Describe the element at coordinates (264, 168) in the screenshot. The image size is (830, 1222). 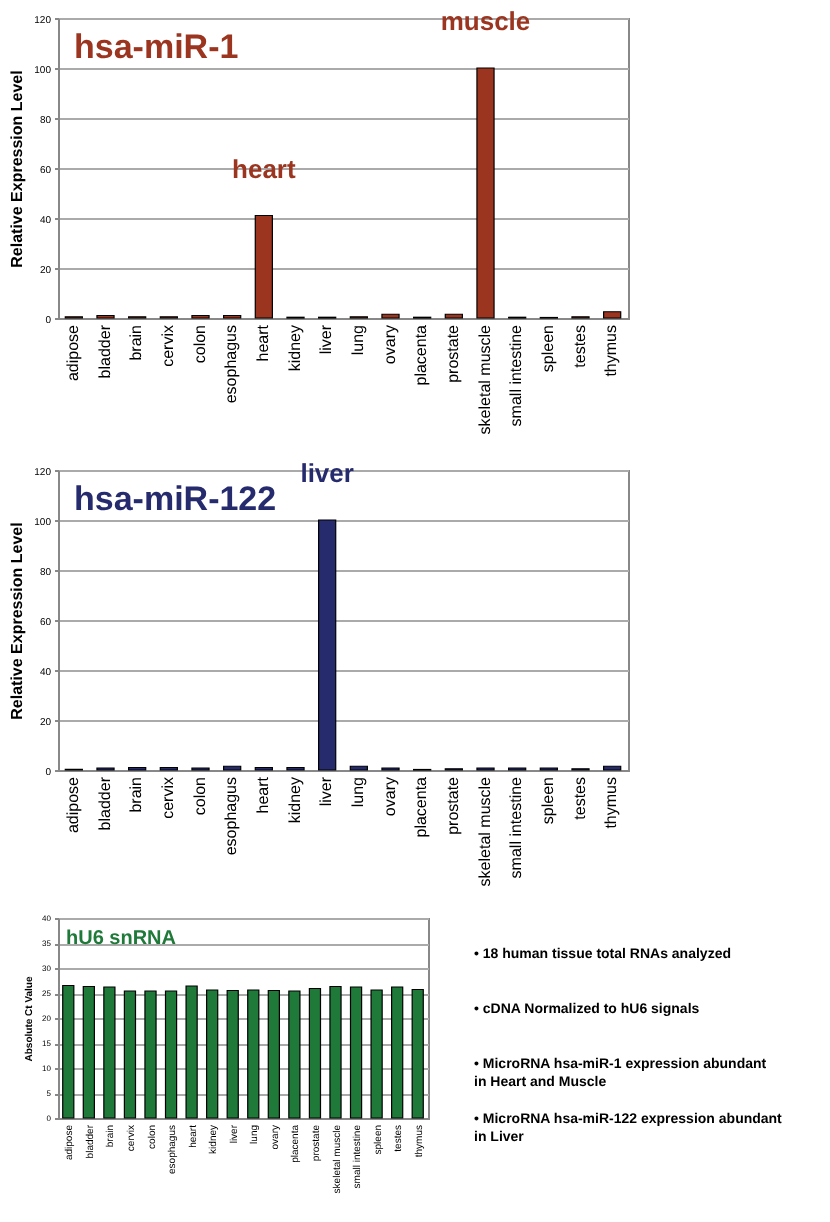
I see `annotation: heart` at that location.